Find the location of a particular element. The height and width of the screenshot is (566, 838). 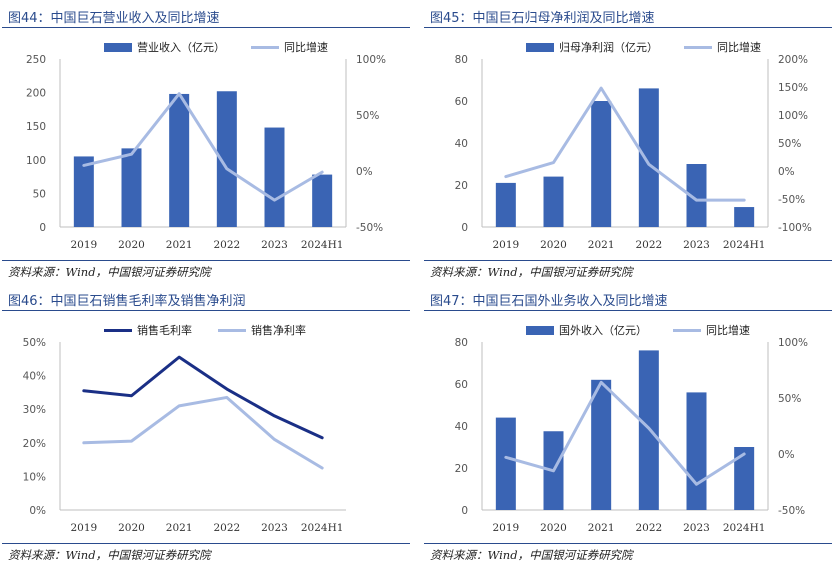

y-tick-label: 50% is located at coordinates (34, 343).